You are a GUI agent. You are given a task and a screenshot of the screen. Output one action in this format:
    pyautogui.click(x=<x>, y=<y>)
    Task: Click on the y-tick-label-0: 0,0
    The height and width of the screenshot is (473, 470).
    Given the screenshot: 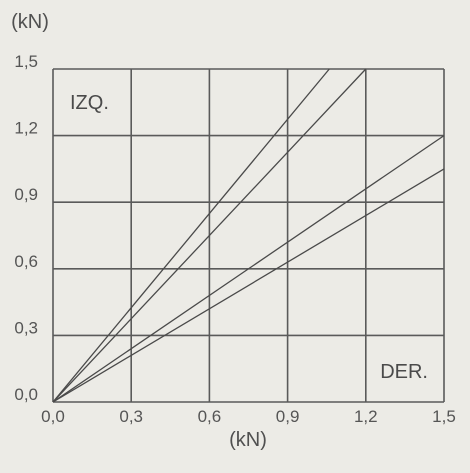 What is the action you would take?
    pyautogui.click(x=26, y=394)
    